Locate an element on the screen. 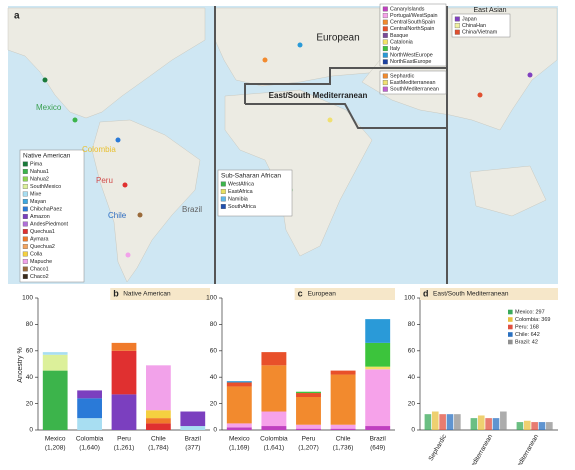  y-axis-label: Ancestry % is located at coordinates (20, 364).